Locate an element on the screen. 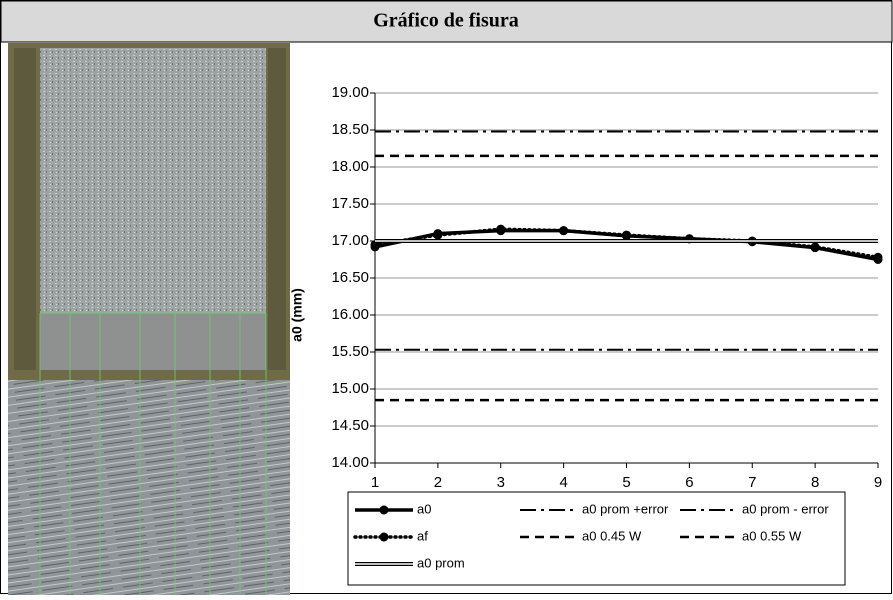 Image resolution: width=893 pixels, height=600 pixels. y-tick-label: 17.00 is located at coordinates (350, 240).